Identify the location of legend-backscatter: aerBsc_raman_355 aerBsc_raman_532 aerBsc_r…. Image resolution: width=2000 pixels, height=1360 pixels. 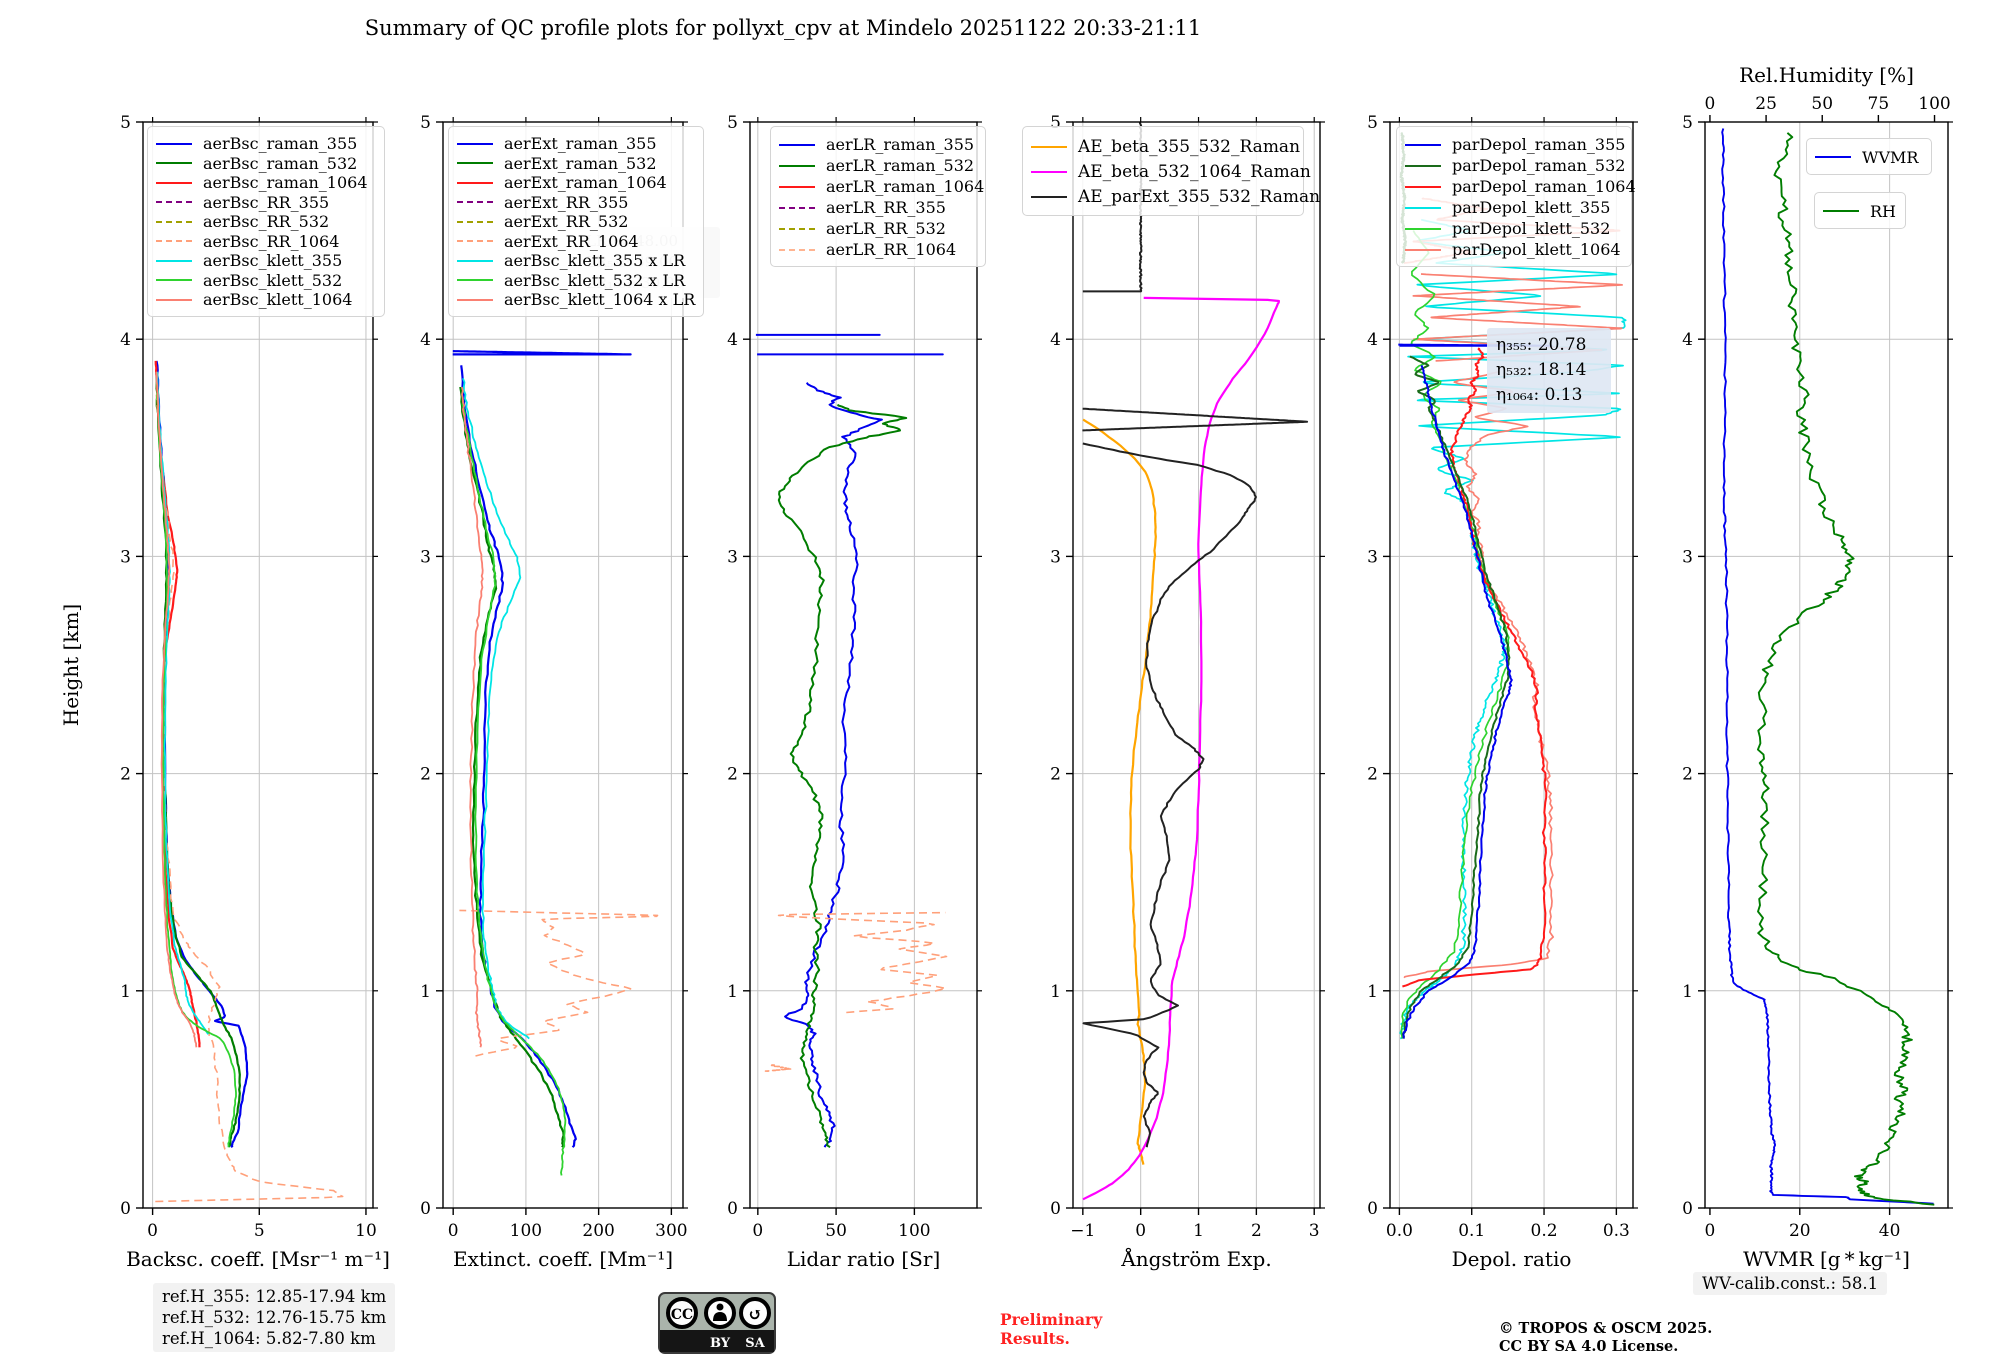
(266, 221).